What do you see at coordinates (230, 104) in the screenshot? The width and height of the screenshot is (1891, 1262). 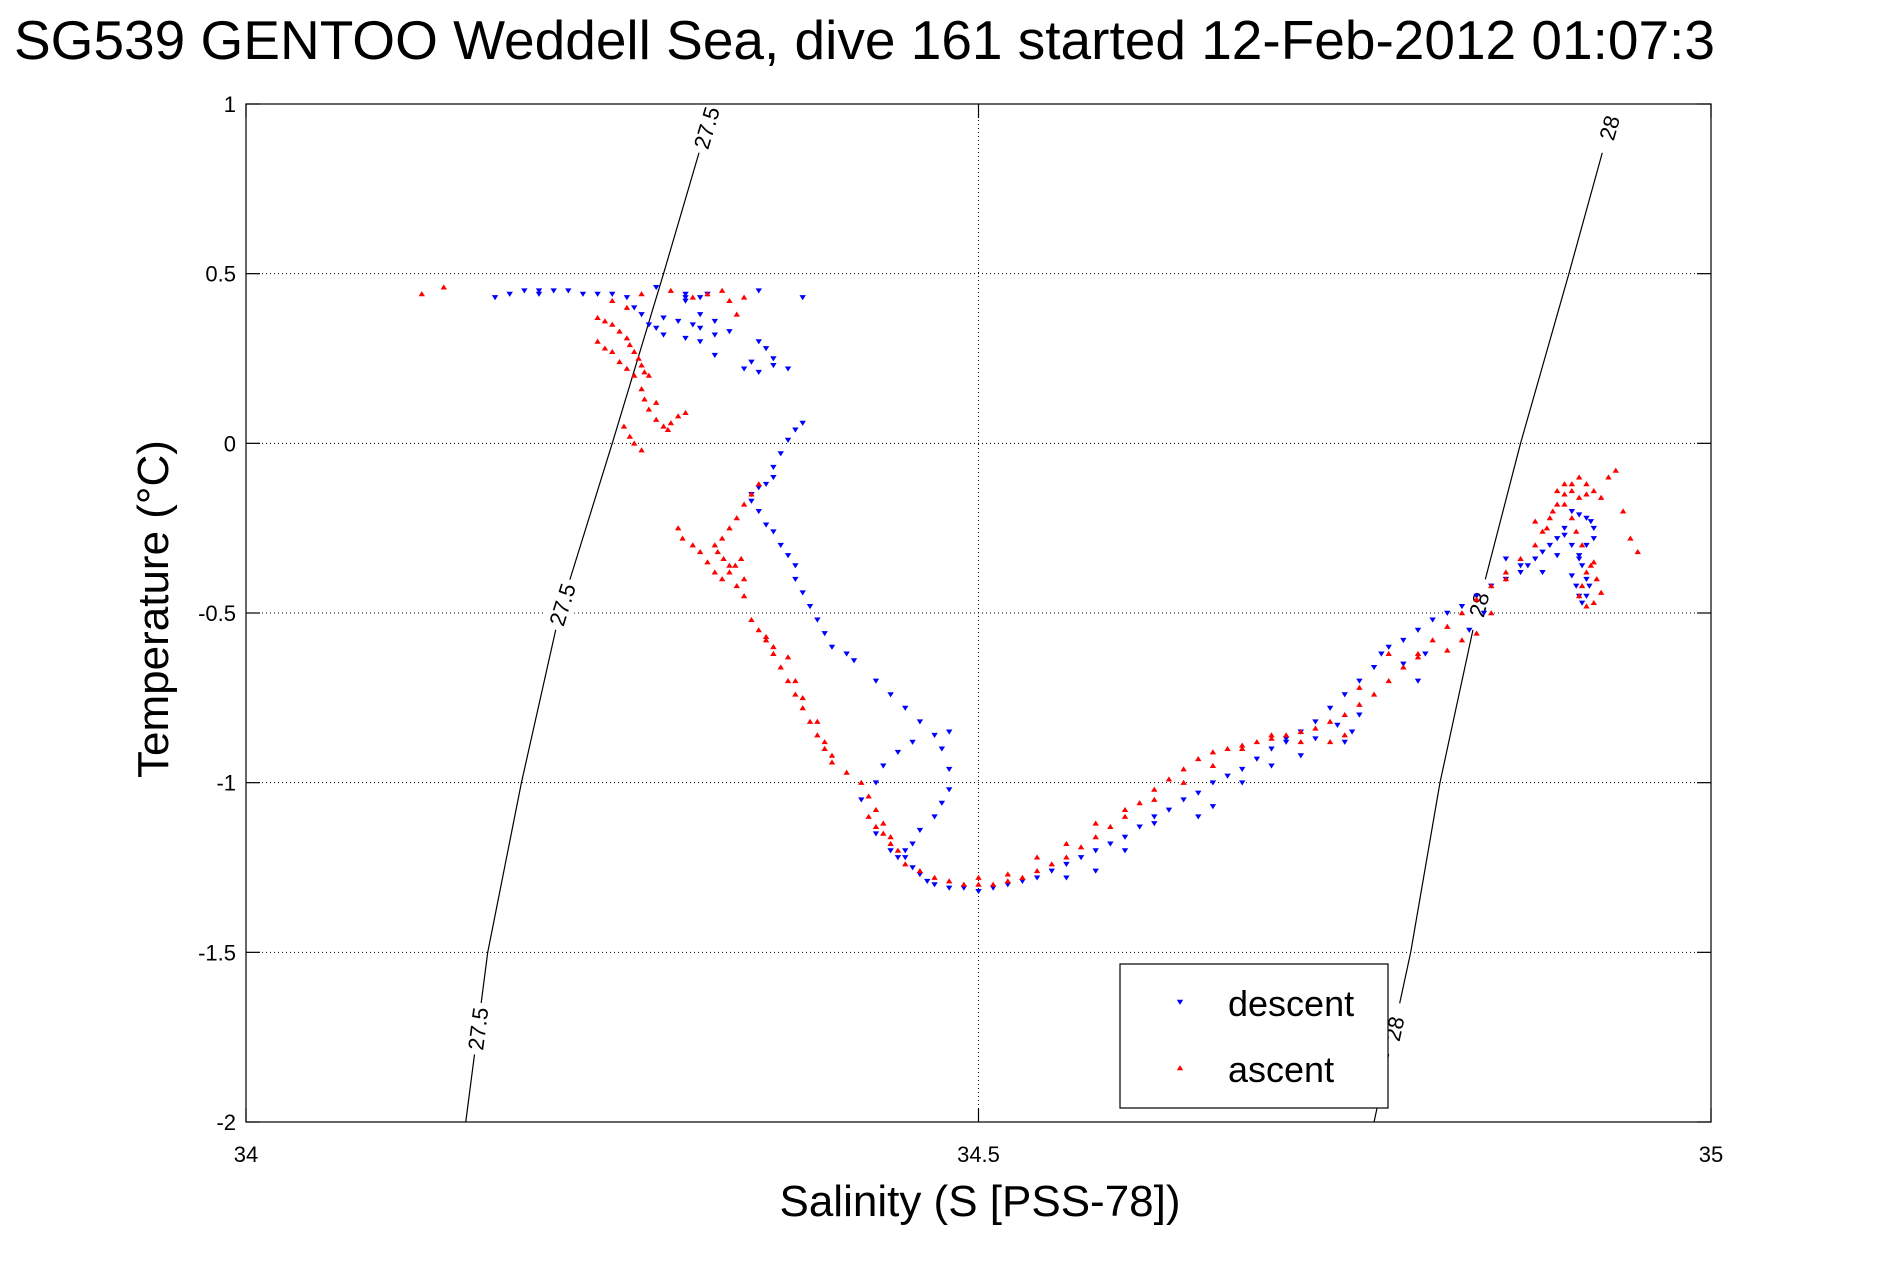 I see `y-tick-label: 1` at bounding box center [230, 104].